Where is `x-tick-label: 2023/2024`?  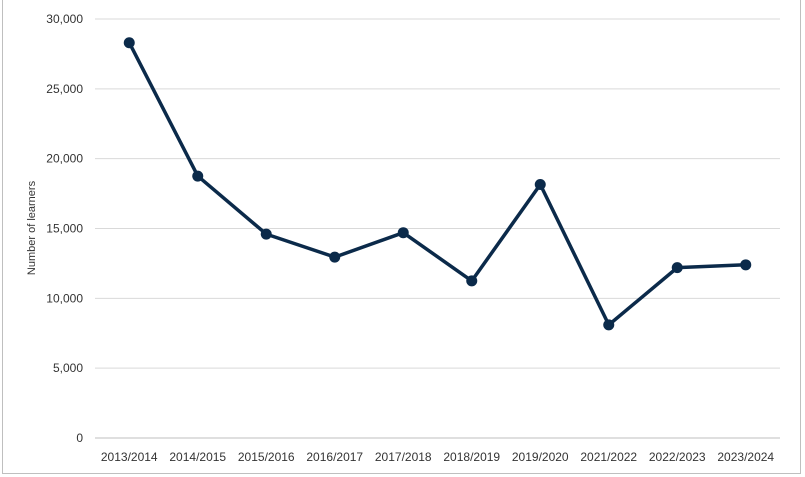 x-tick-label: 2023/2024 is located at coordinates (745, 457).